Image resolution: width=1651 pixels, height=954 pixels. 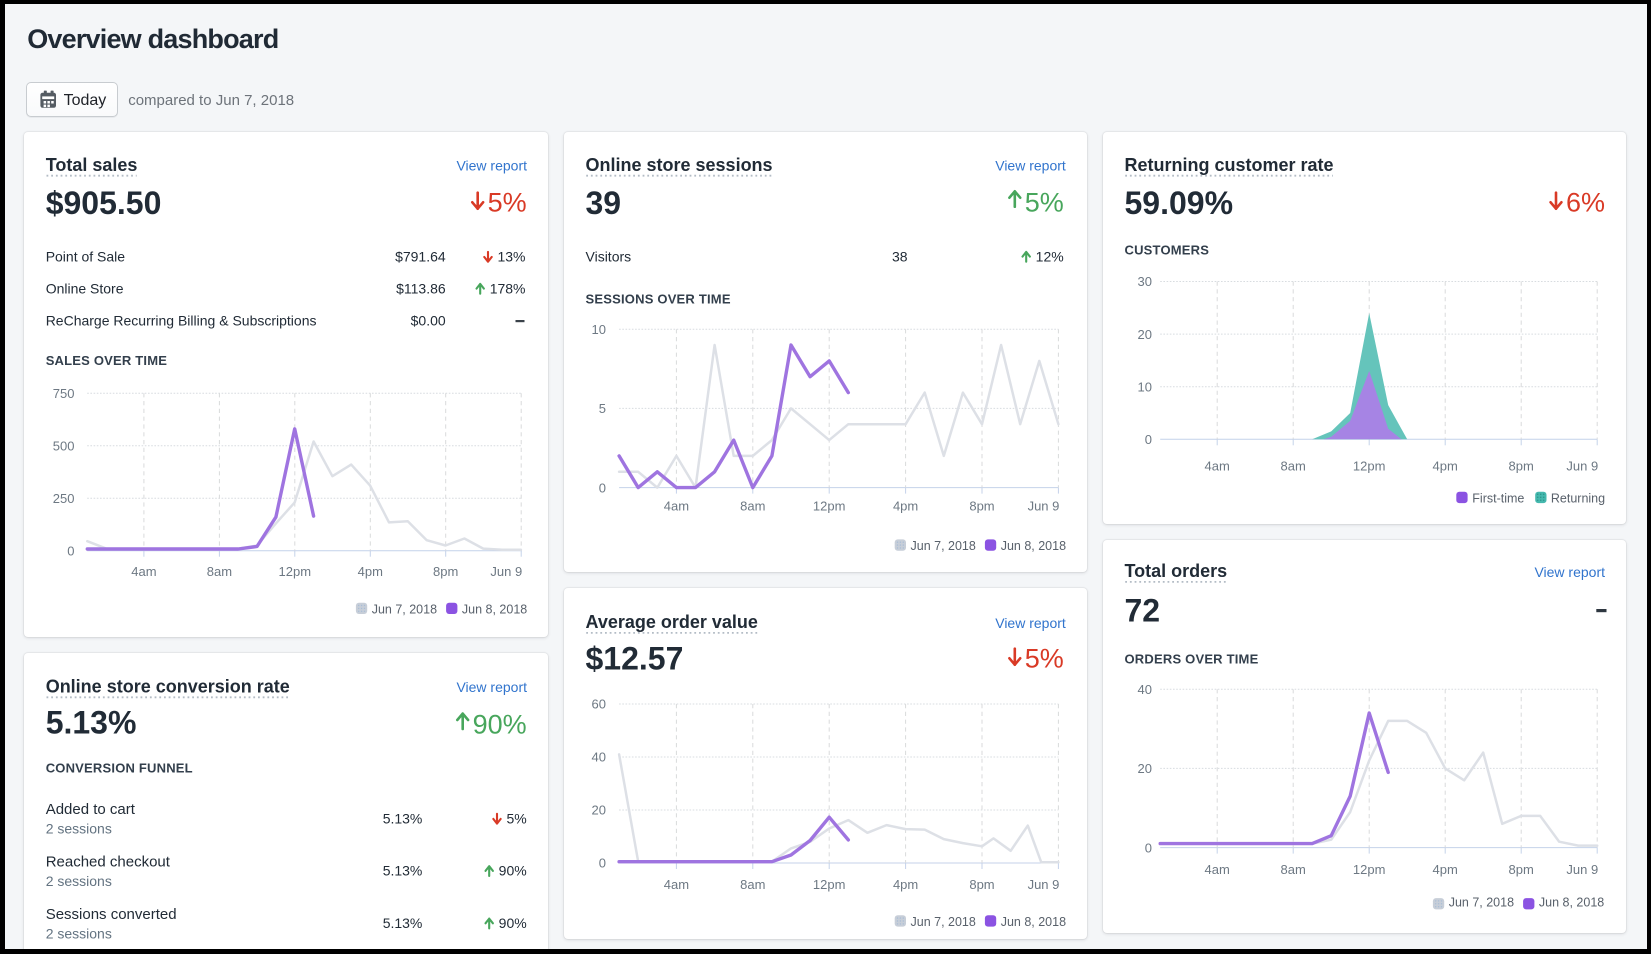 I want to click on svg-text: $0.00, so click(x=428, y=320).